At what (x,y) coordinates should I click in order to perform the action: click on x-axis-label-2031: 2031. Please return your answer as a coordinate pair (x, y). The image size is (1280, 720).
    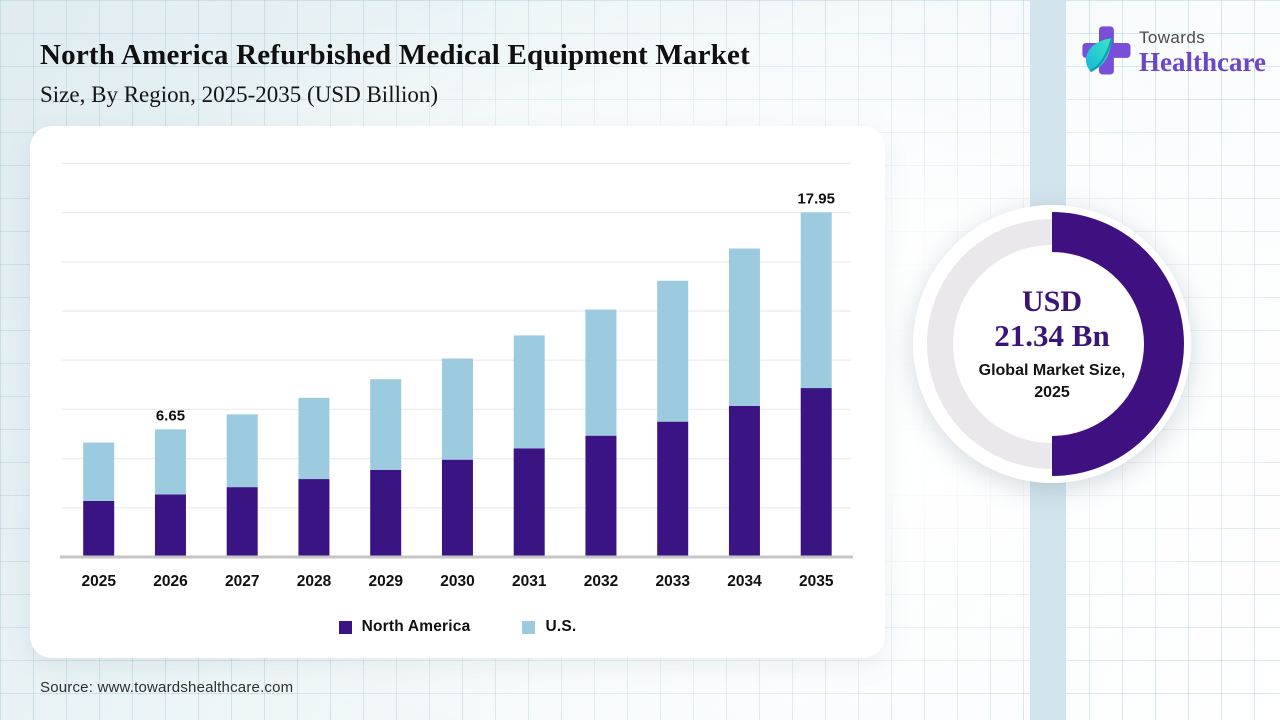
    Looking at the image, I should click on (529, 581).